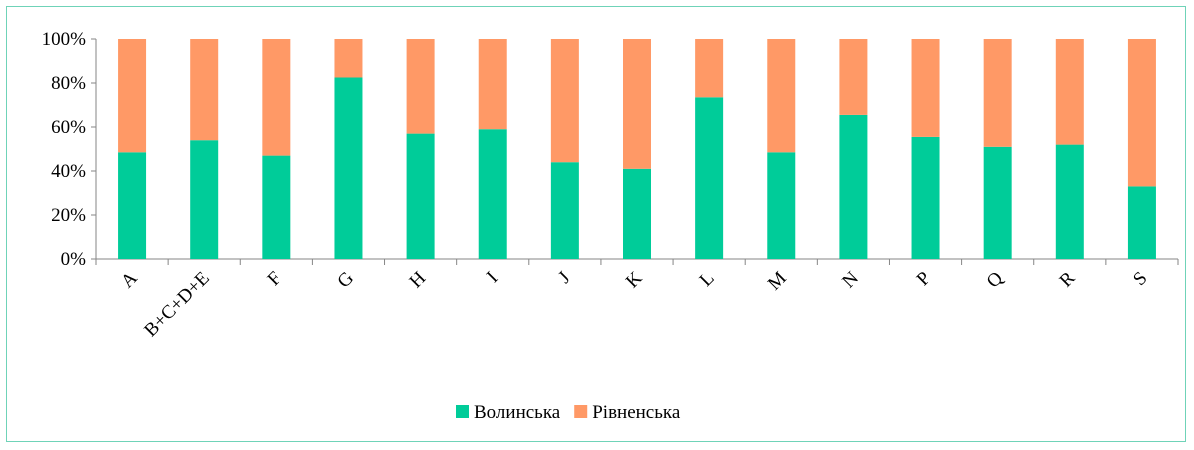 The height and width of the screenshot is (450, 1194). I want to click on x-tick-label: K, so click(634, 279).